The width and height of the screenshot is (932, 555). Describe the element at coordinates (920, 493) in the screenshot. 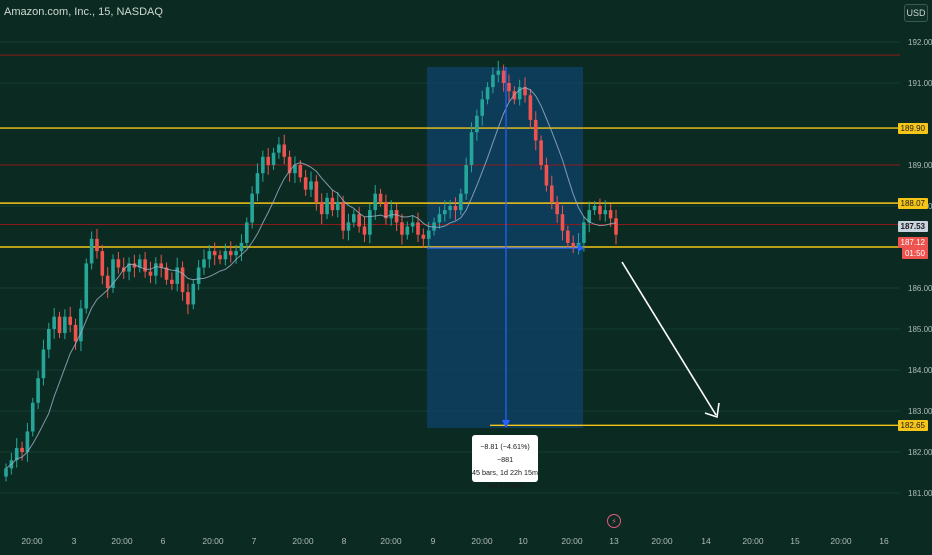

I see `price-axis-label: 181.00` at that location.